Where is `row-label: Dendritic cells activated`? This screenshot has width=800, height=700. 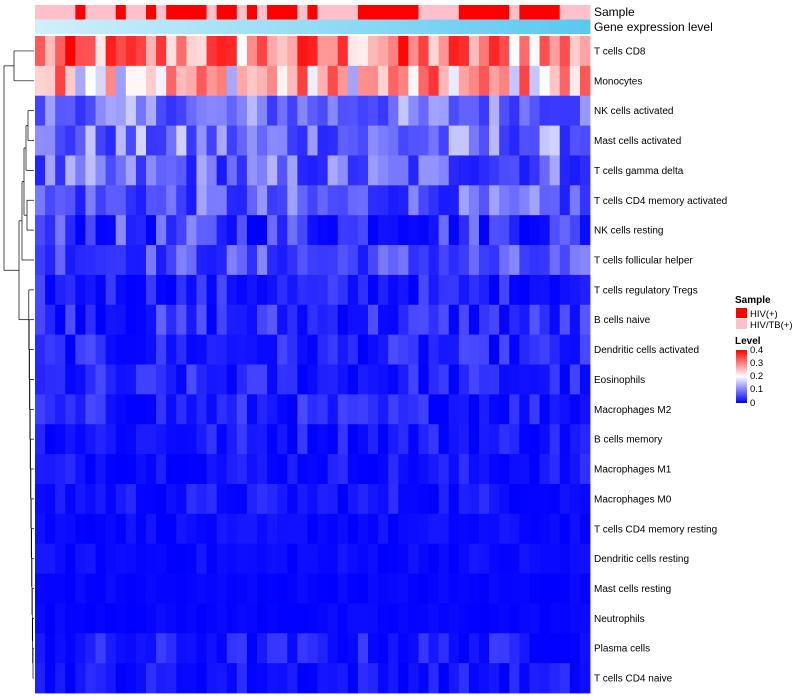
row-label: Dendritic cells activated is located at coordinates (646, 350).